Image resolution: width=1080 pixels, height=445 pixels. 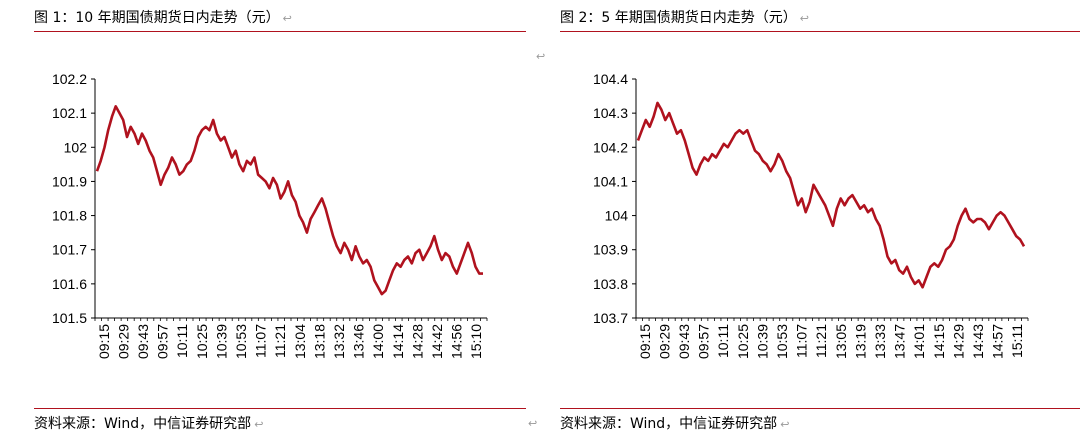 I want to click on y-tick-label: 104.4, so click(x=610, y=79).